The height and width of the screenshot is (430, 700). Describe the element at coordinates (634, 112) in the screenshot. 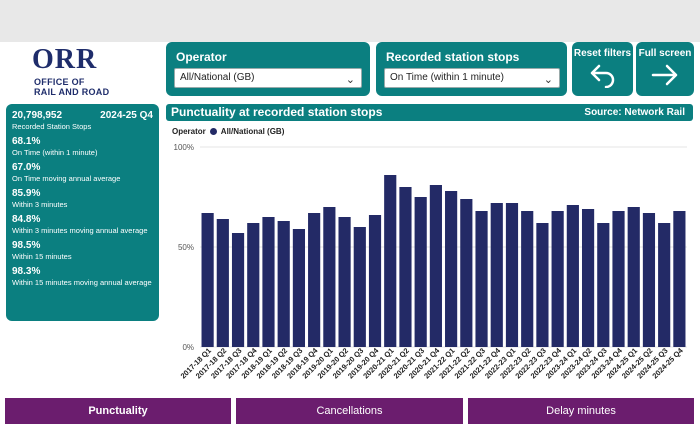

I see `chart-source: Source: Network Rail` at that location.